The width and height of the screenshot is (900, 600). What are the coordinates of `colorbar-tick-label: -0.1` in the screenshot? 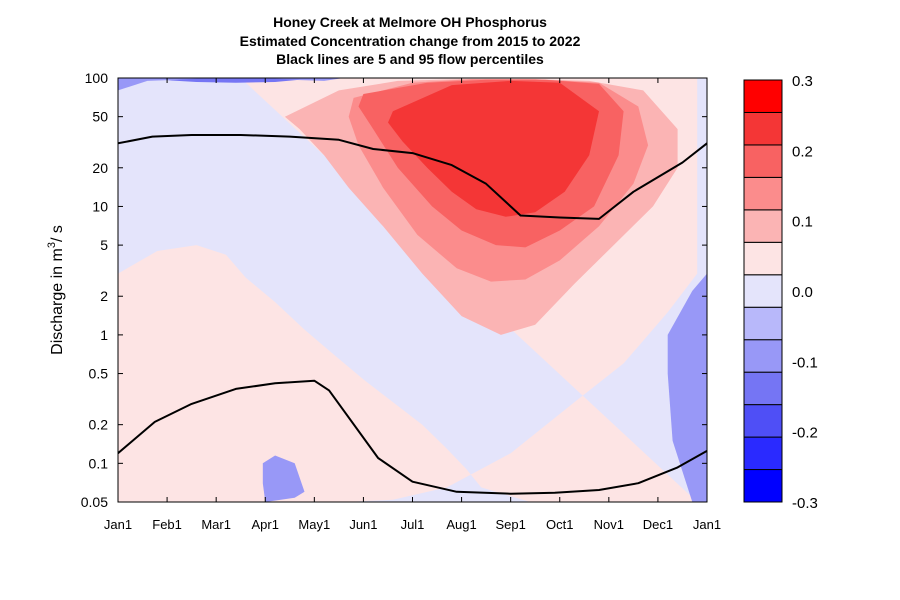 It's located at (805, 362).